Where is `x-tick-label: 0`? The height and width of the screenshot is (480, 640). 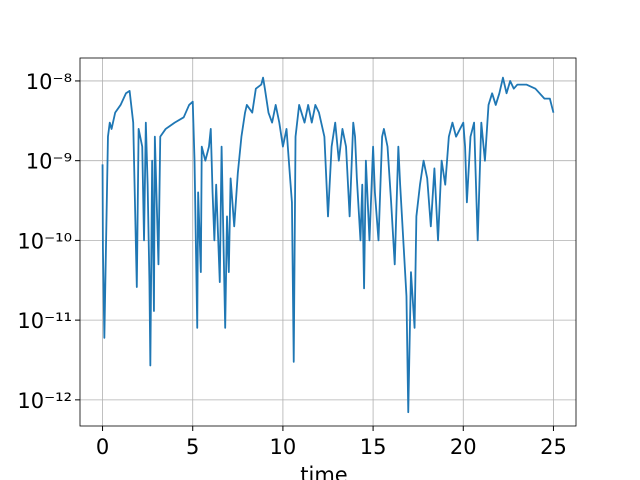
x-tick-label: 0 is located at coordinates (102, 447).